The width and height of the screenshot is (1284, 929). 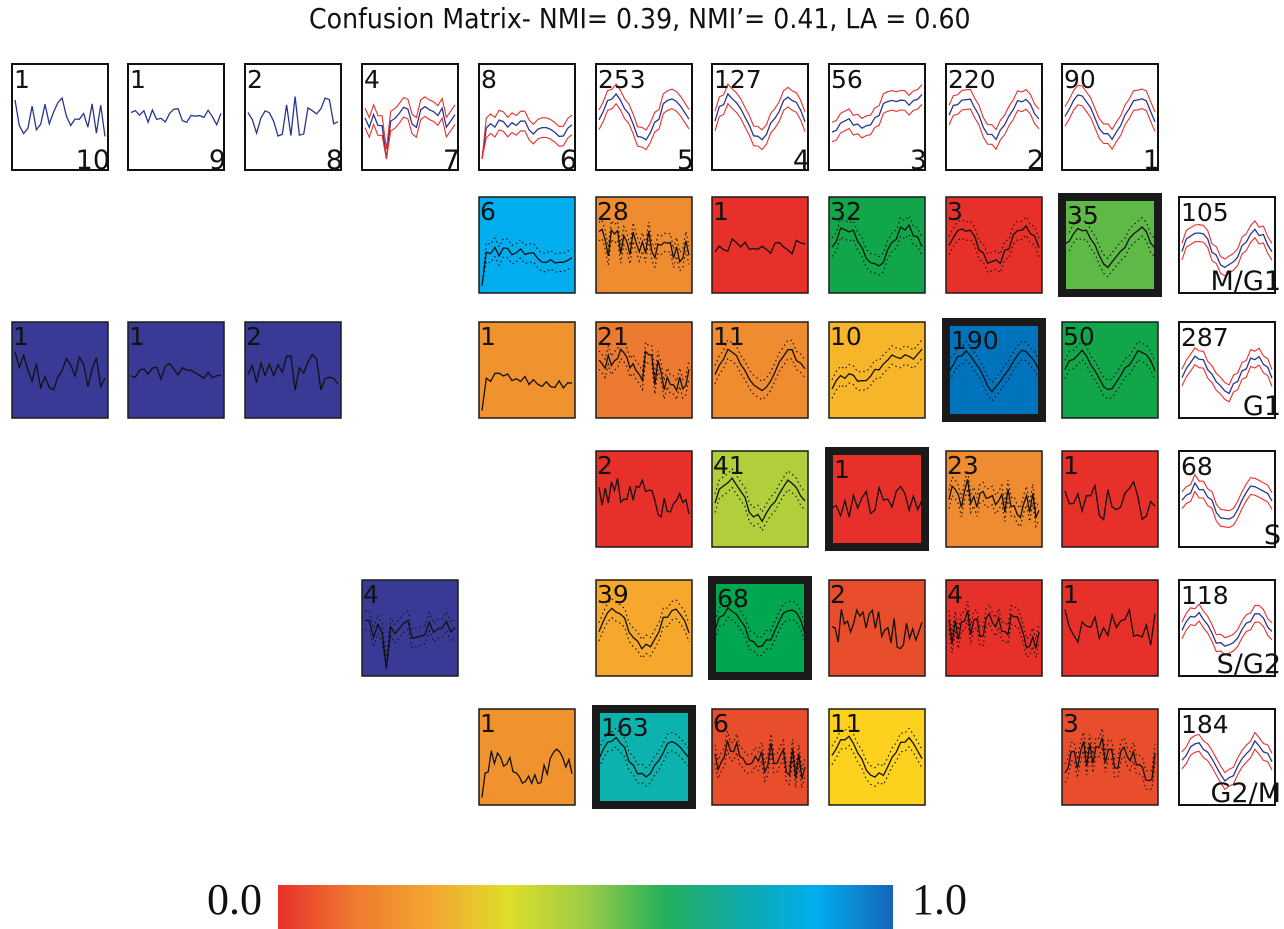 I want to click on column-count-10: 1, so click(x=22, y=79).